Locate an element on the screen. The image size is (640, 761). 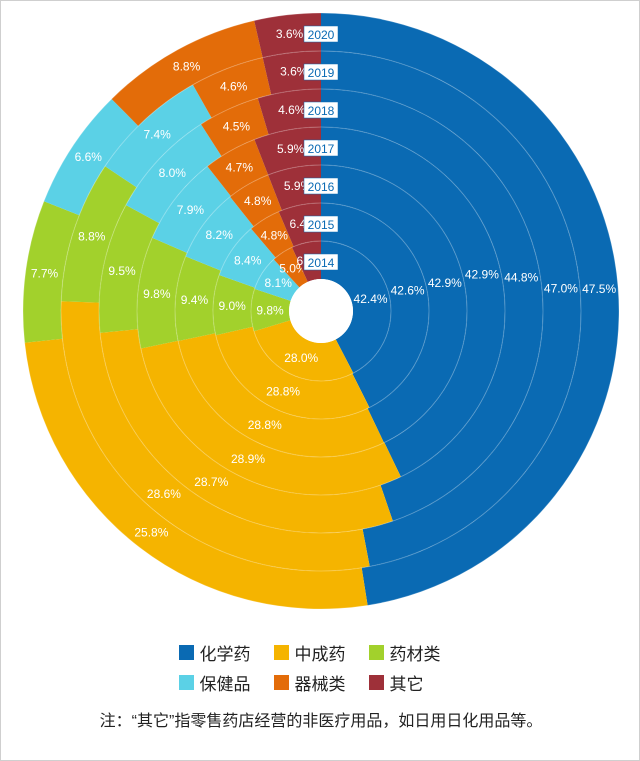
segment-others-2019 is located at coordinates (291, 73).